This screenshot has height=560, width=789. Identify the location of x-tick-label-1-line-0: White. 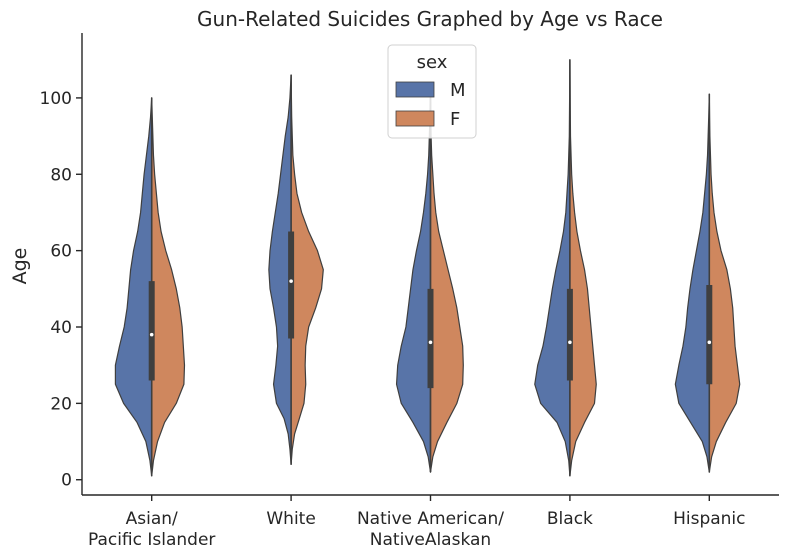
(290, 519).